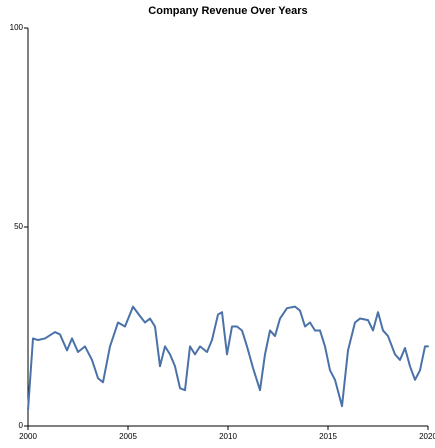 The width and height of the screenshot is (435, 448). Describe the element at coordinates (128, 436) in the screenshot. I see `x-tick-label: 2005` at that location.